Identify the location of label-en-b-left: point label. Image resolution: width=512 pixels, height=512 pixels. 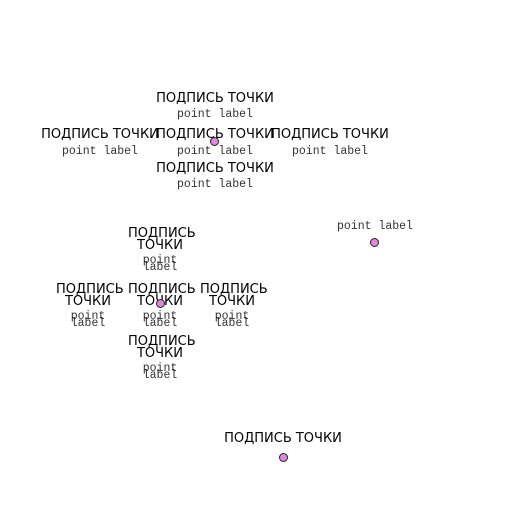
(88, 320).